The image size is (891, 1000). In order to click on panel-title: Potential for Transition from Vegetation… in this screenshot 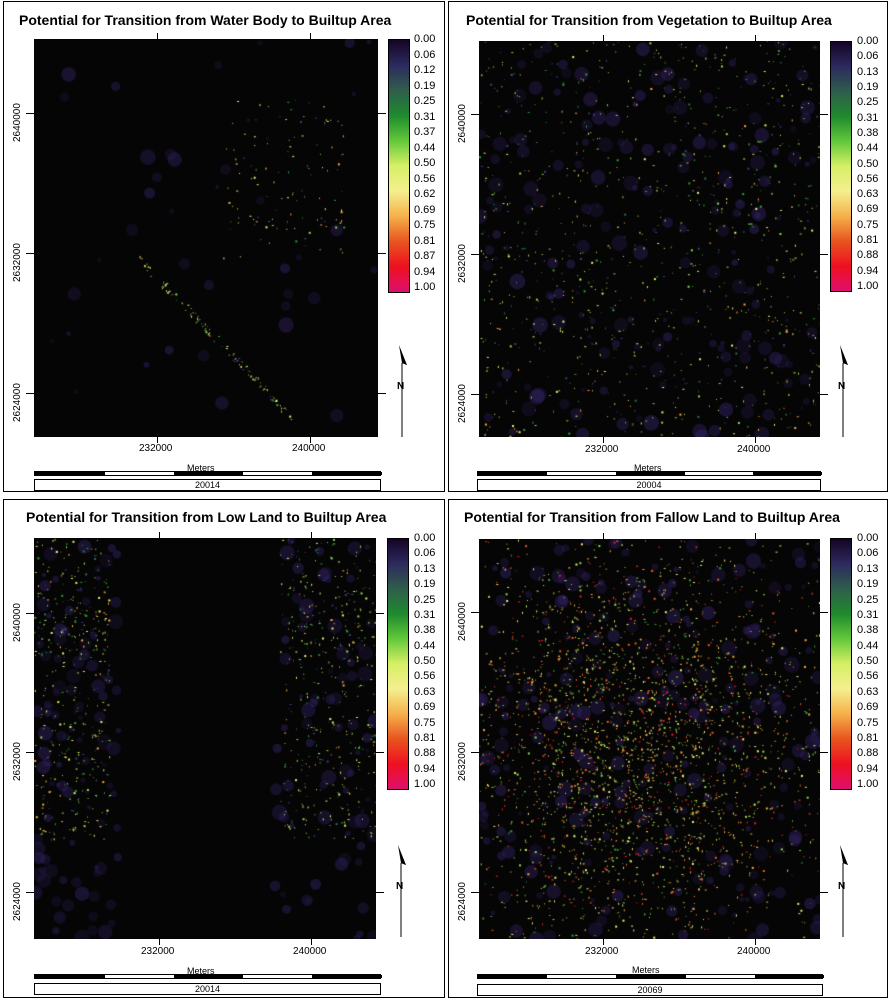, I will do `click(649, 20)`.